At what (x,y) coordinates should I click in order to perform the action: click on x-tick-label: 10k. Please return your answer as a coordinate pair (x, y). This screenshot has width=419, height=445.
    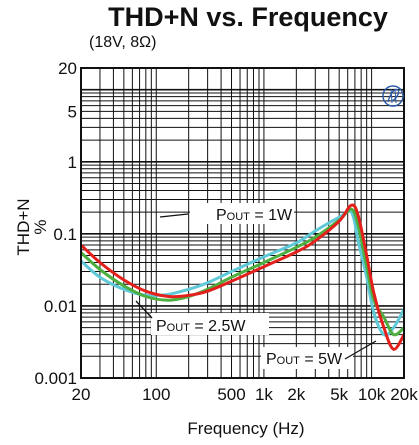
    Looking at the image, I should click on (372, 394).